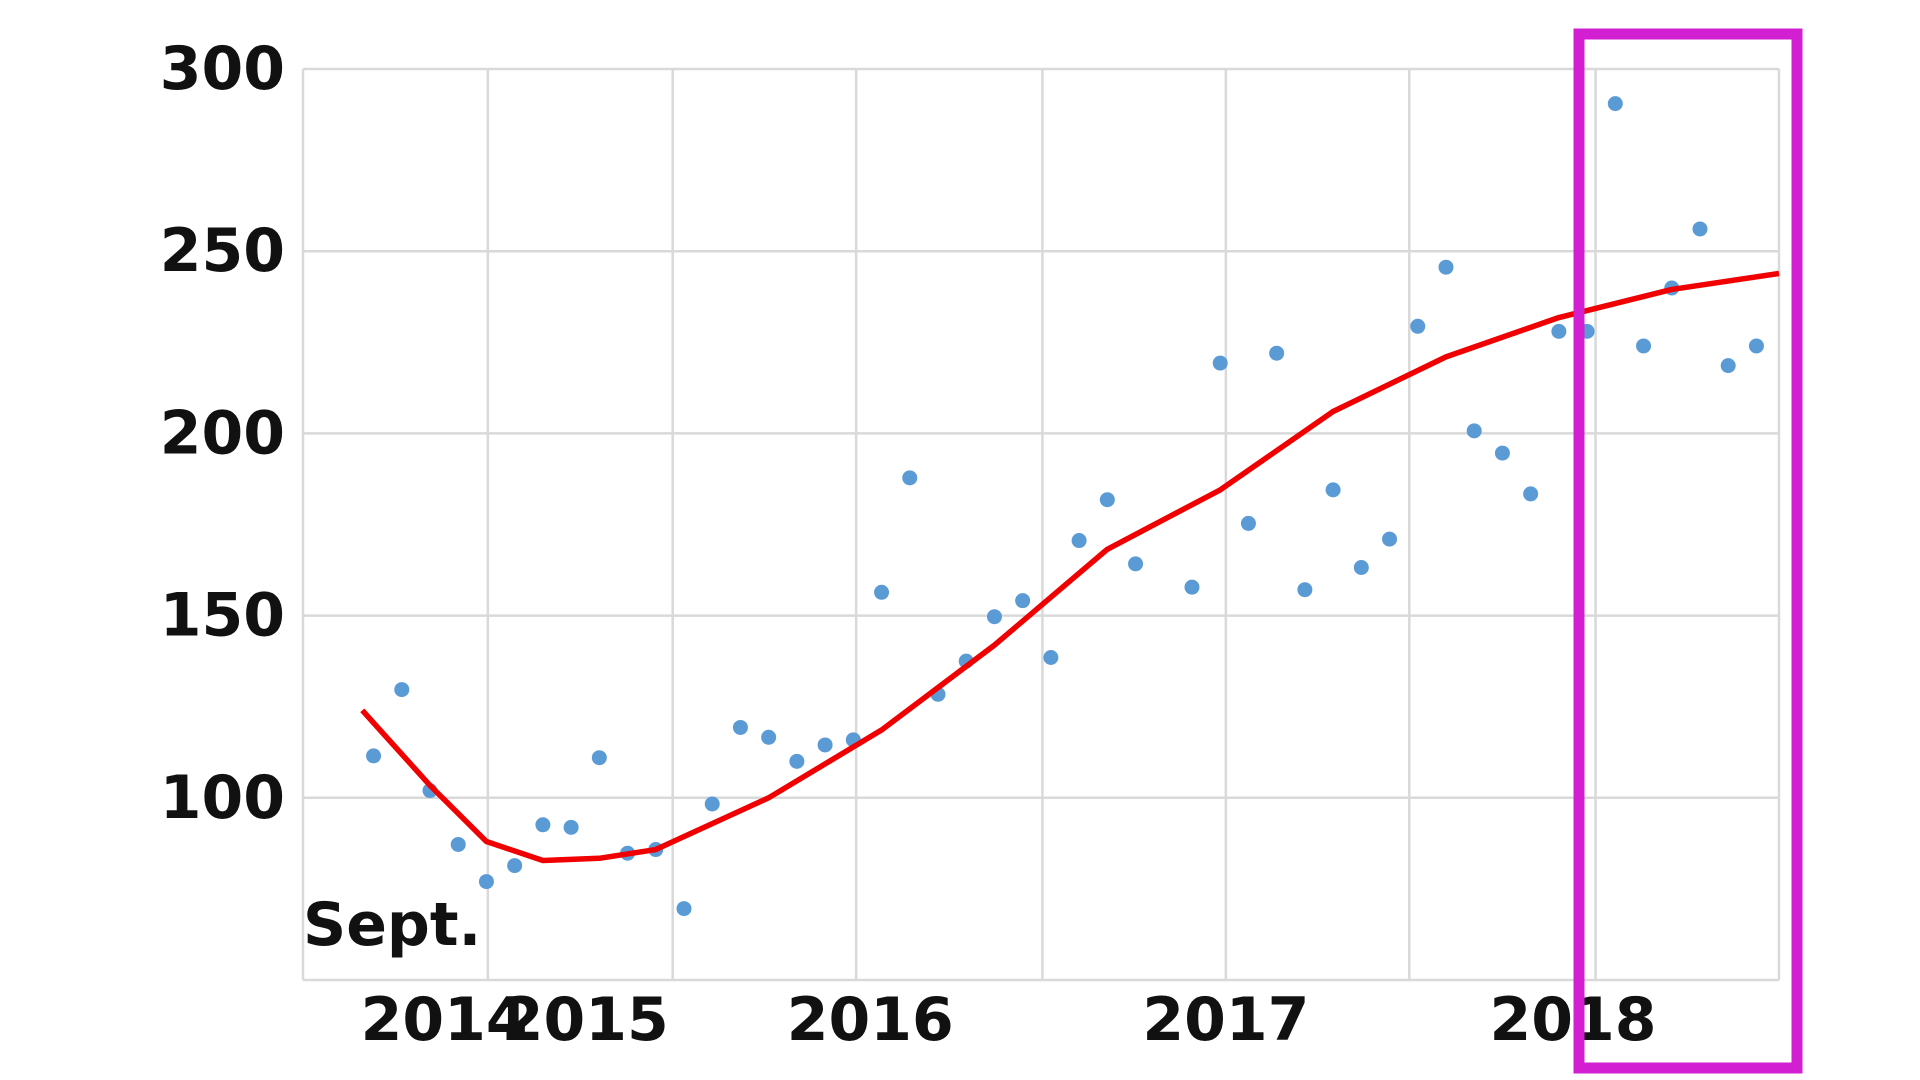 This screenshot has width=1920, height=1080. Describe the element at coordinates (1225, 1020) in the screenshot. I see `x-tick-label: 2017` at that location.